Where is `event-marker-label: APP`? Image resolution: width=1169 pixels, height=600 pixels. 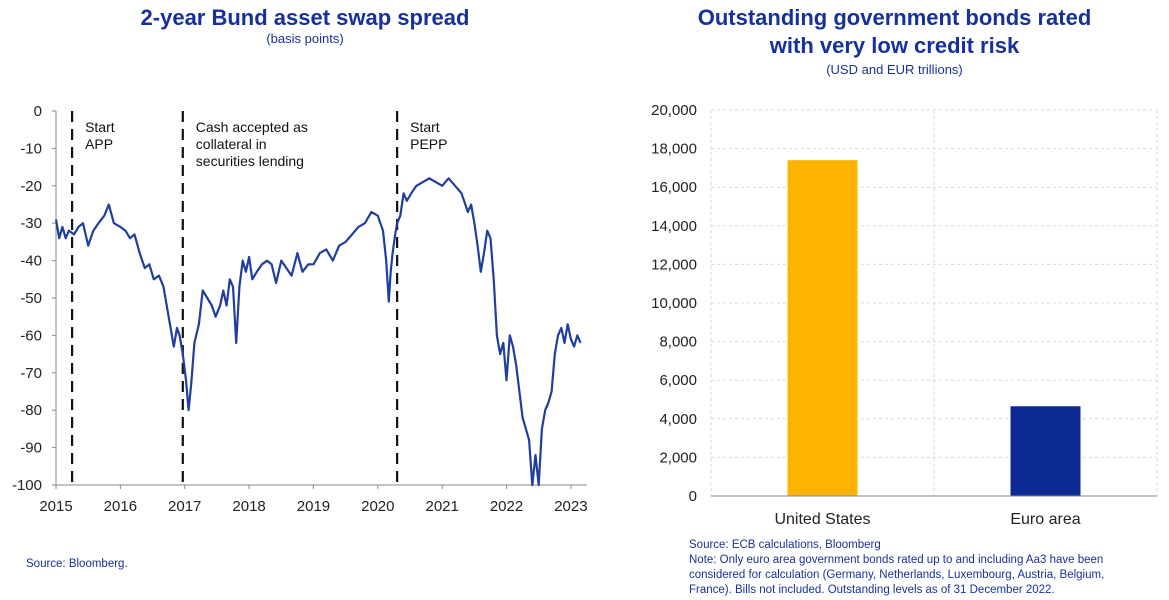 event-marker-label: APP is located at coordinates (99, 144).